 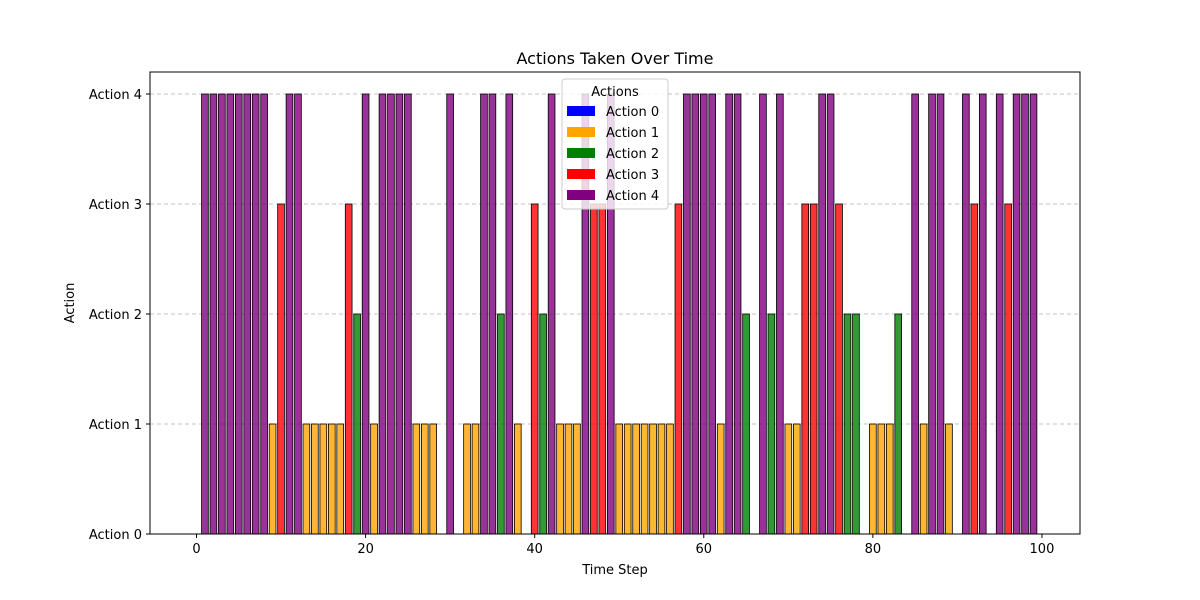 I want to click on x-tick-label-20: 20, so click(x=365, y=549).